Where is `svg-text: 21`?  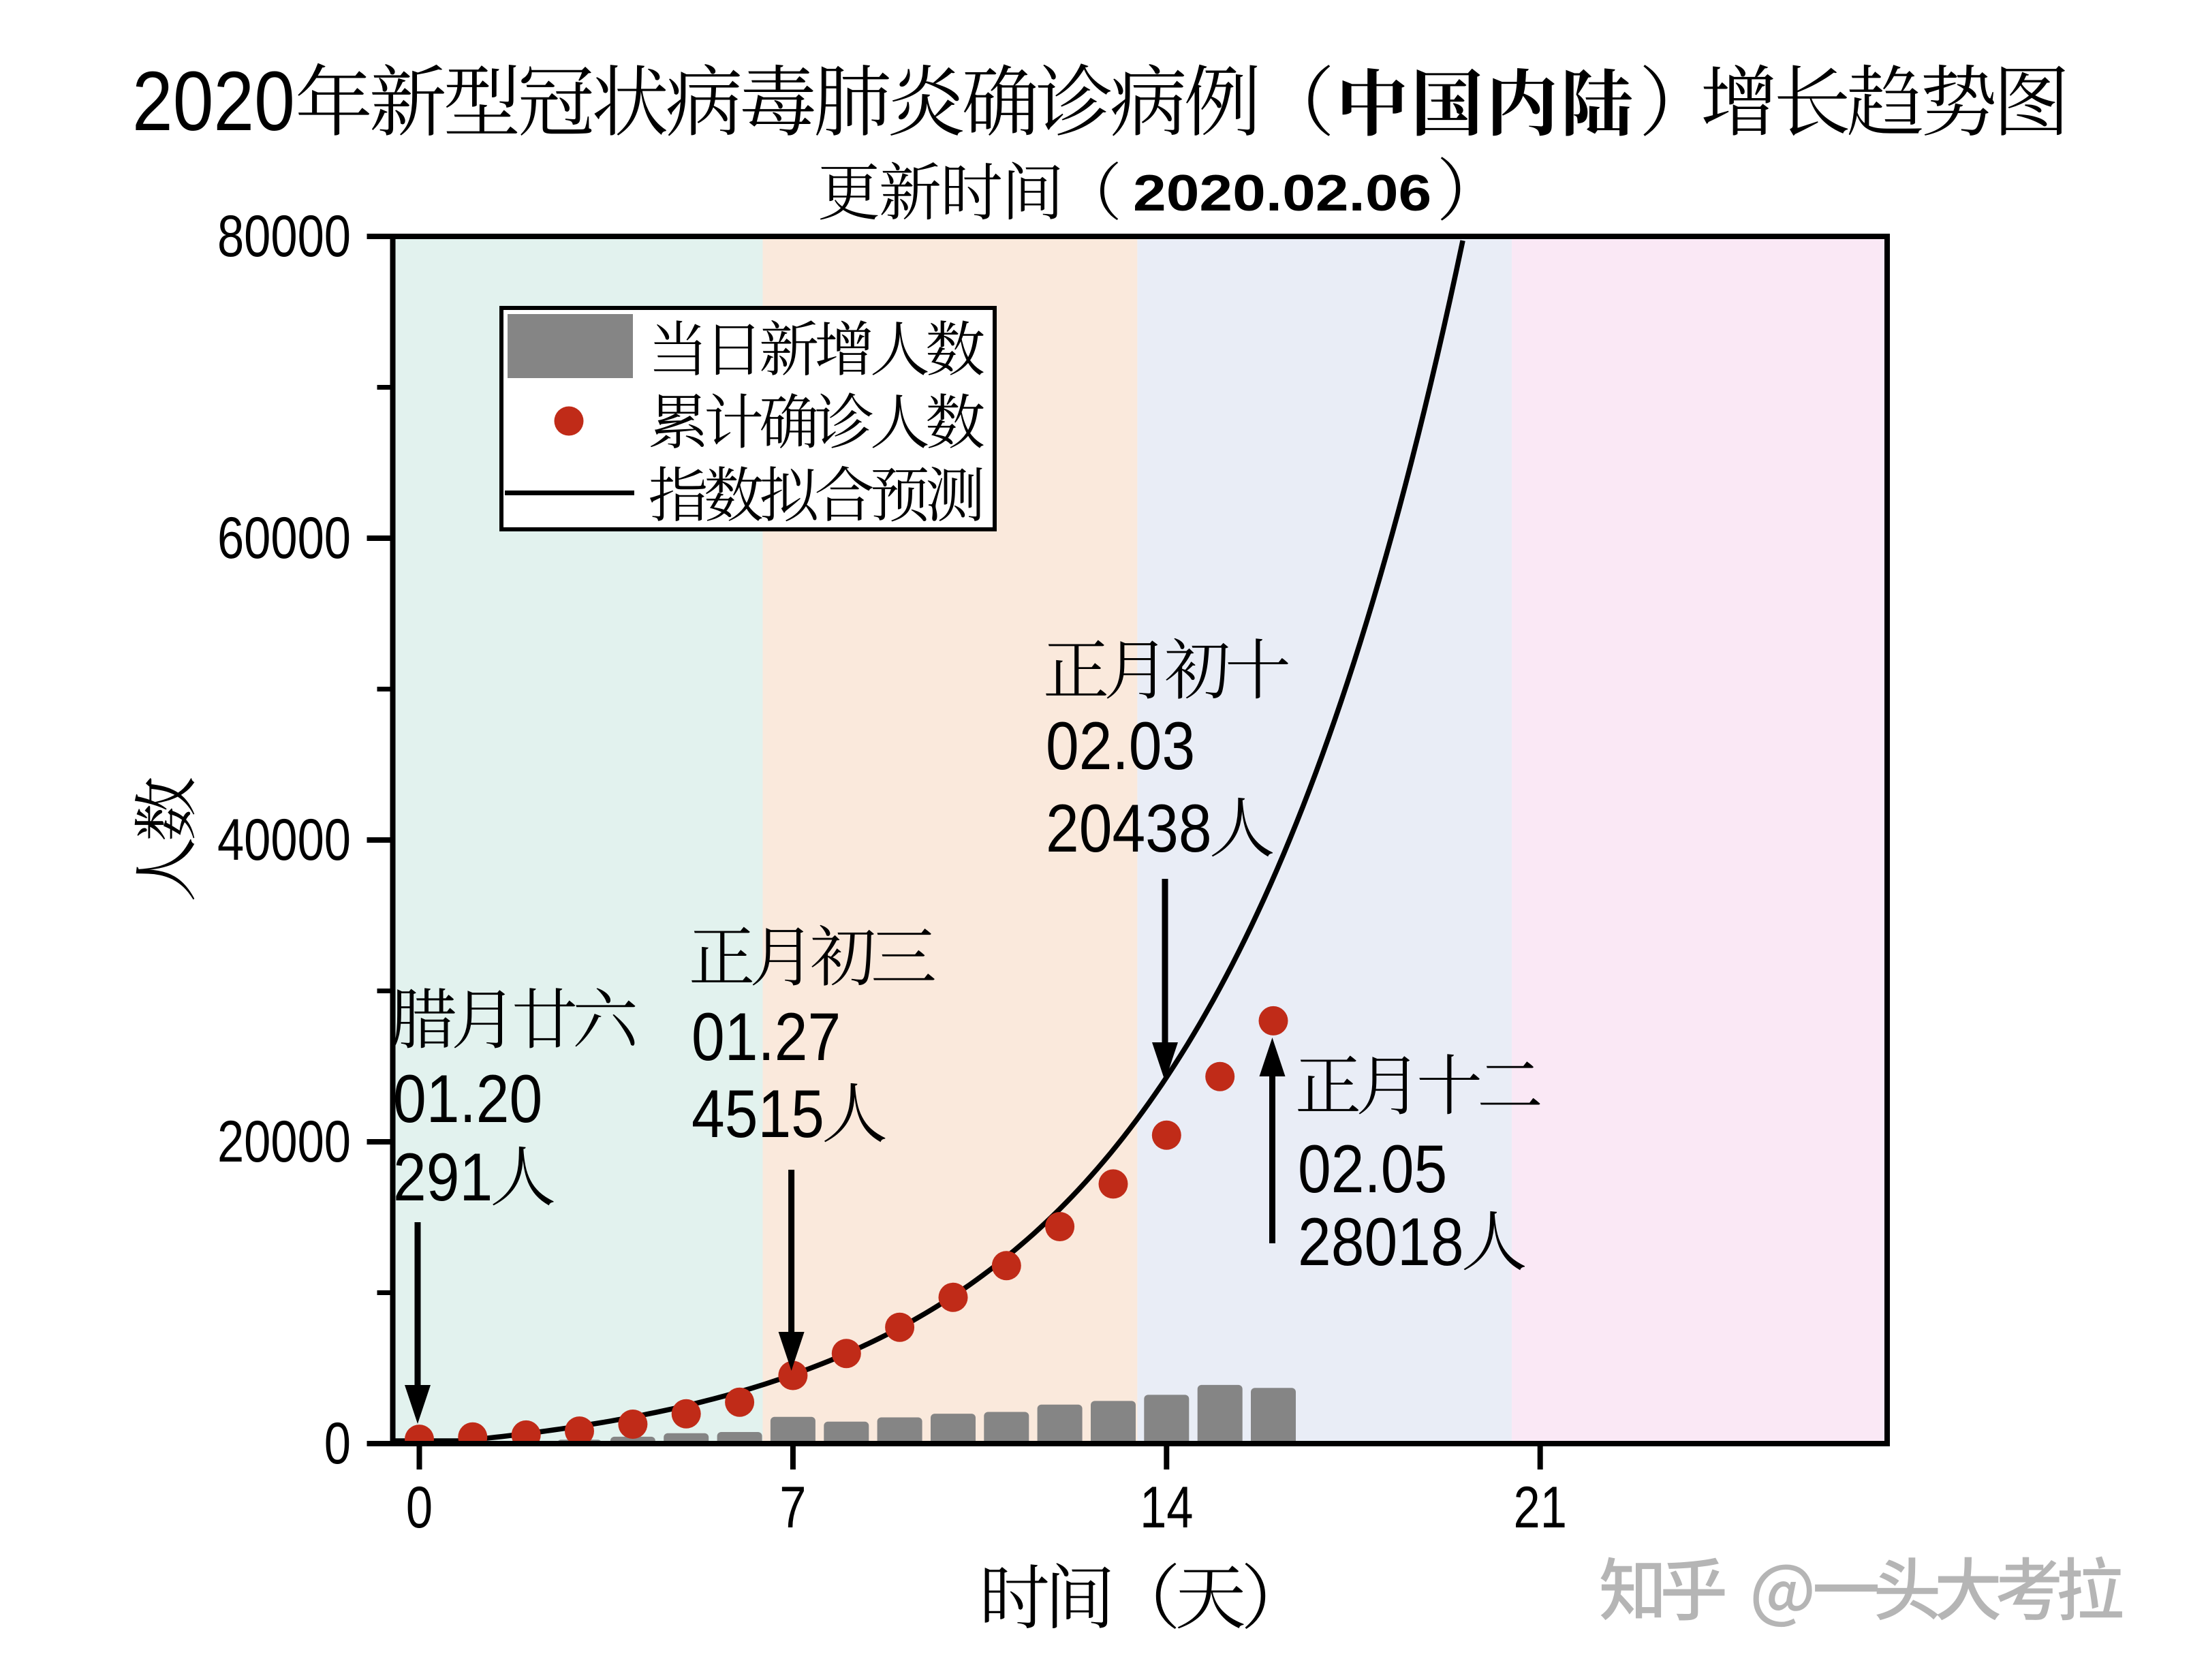 svg-text: 21 is located at coordinates (1539, 1507).